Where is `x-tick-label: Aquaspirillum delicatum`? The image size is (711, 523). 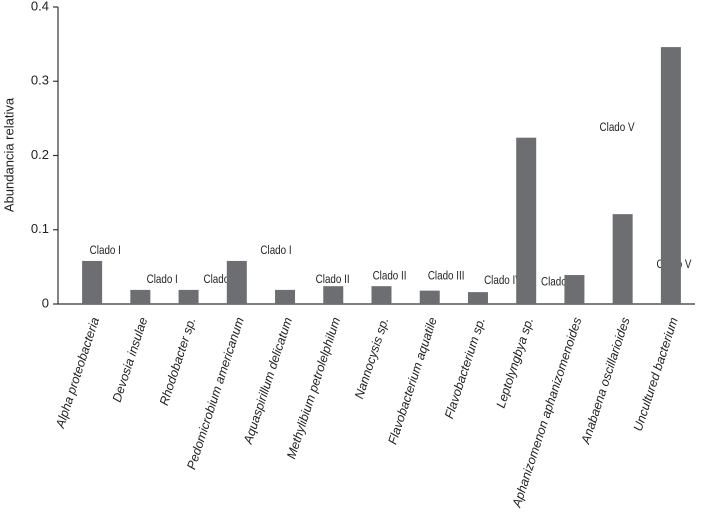
x-tick-label: Aquaspirillum delicatum is located at coordinates (268, 381).